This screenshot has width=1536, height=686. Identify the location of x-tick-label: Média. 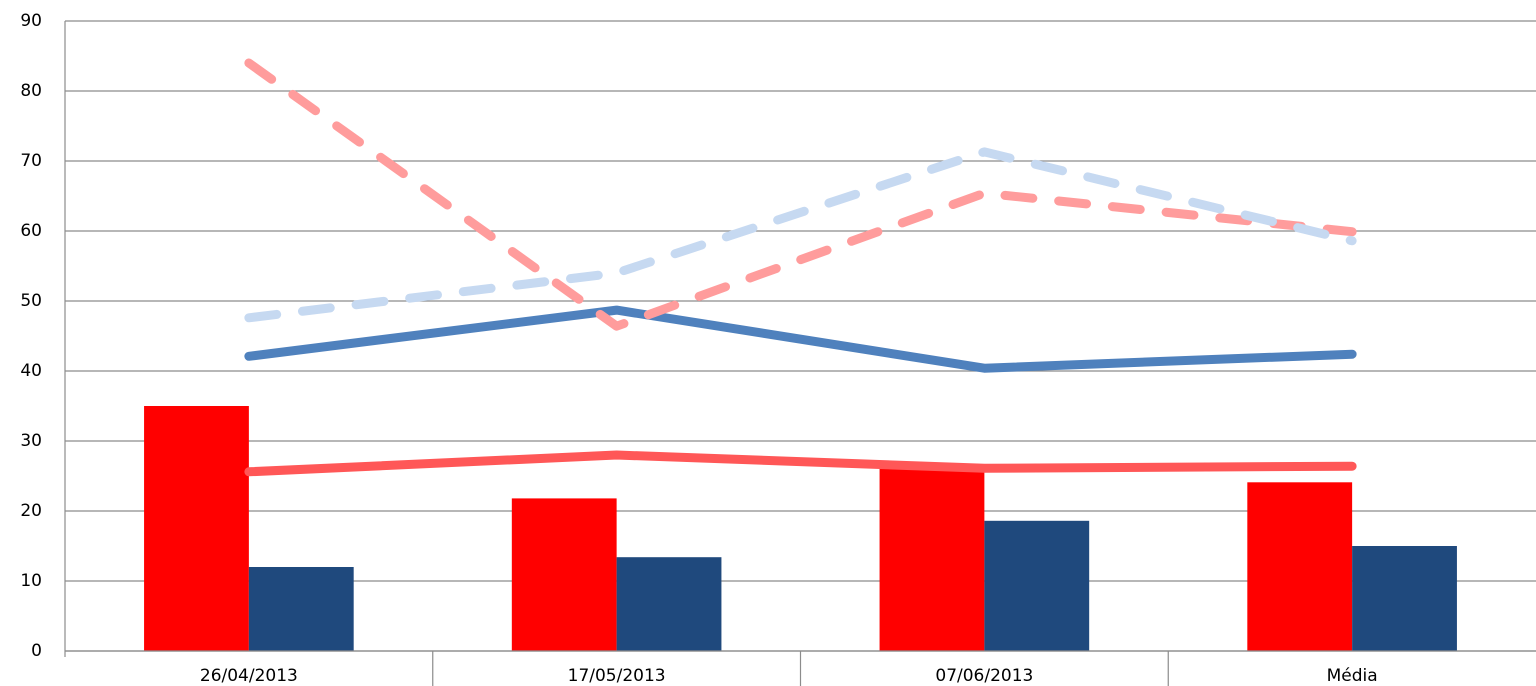
(1352, 676).